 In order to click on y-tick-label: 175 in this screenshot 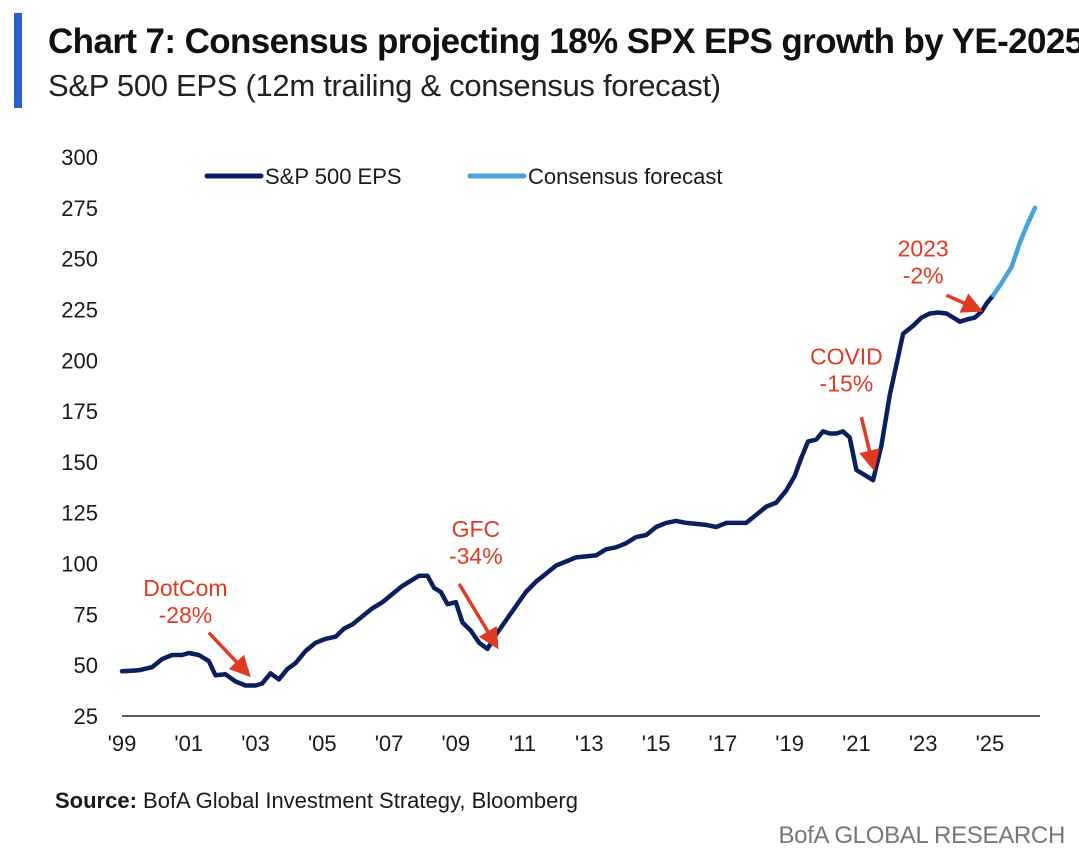, I will do `click(79, 411)`.